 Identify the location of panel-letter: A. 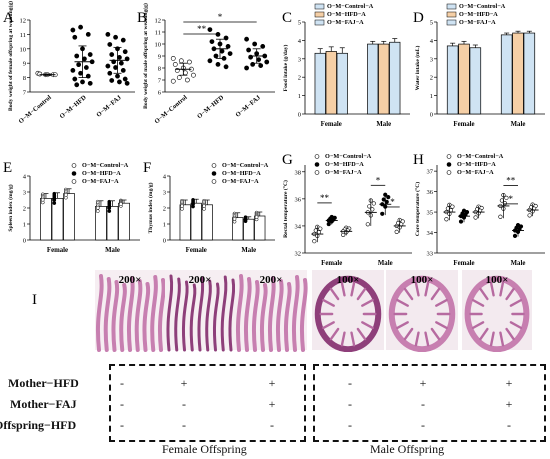
(8, 18).